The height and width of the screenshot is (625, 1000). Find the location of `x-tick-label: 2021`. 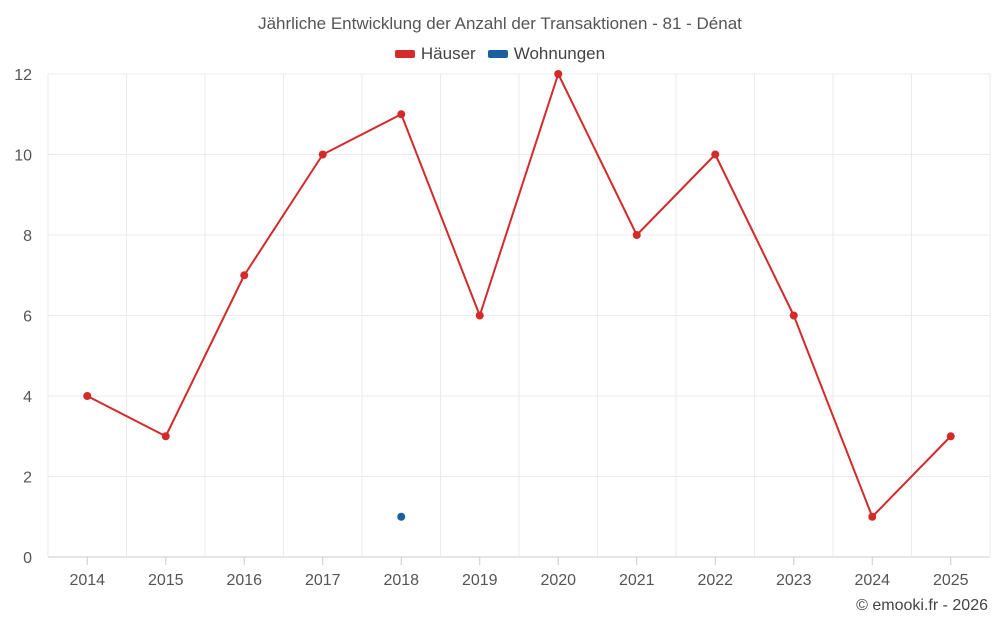

x-tick-label: 2021 is located at coordinates (637, 580).